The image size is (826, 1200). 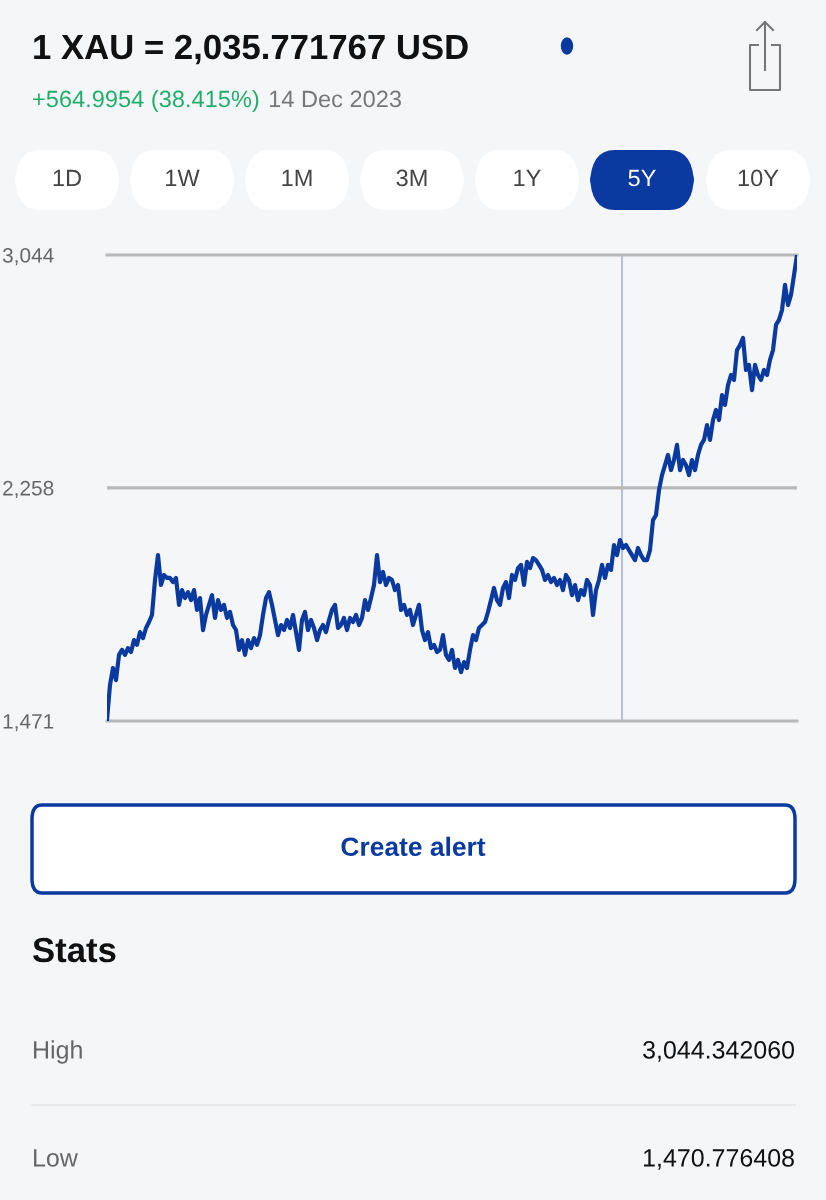 I want to click on text: Create alert, so click(x=413, y=846).